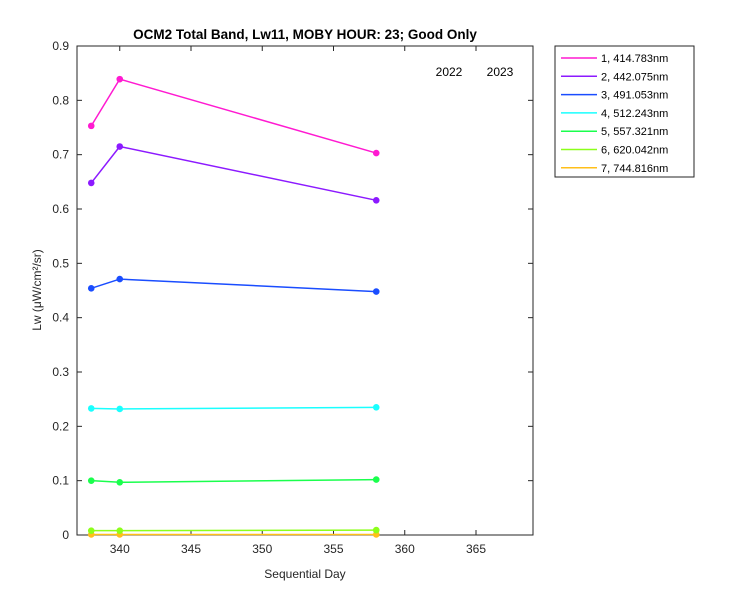 This screenshot has width=750, height=600. Describe the element at coordinates (65, 535) in the screenshot. I see `y-tick-label: 0` at that location.